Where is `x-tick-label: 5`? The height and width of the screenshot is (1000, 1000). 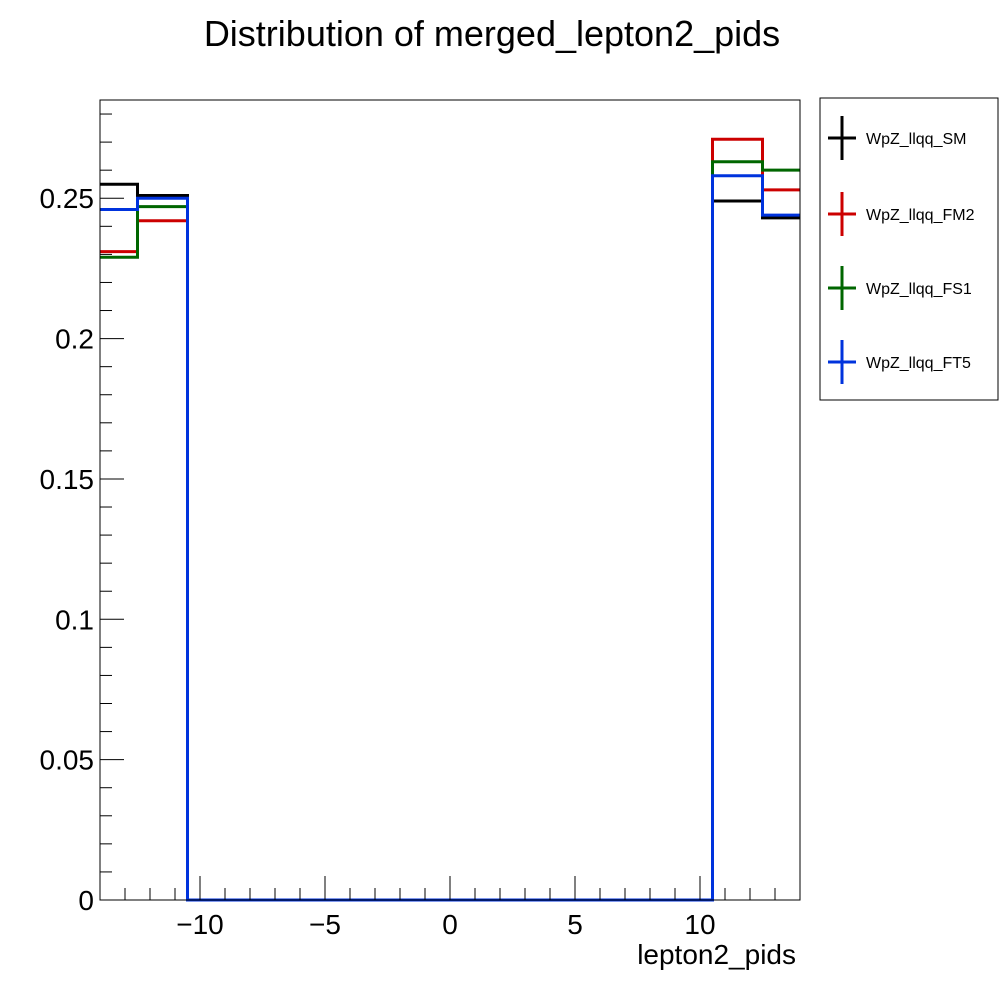
x-tick-label: 5 is located at coordinates (575, 924).